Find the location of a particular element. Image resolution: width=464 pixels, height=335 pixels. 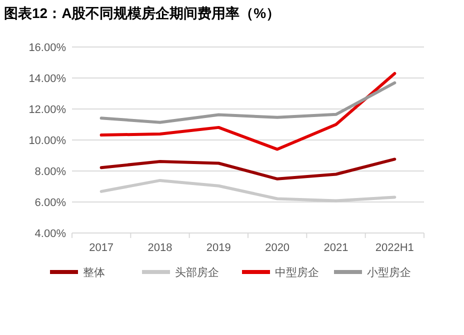

legend-label: 整体 is located at coordinates (94, 273).